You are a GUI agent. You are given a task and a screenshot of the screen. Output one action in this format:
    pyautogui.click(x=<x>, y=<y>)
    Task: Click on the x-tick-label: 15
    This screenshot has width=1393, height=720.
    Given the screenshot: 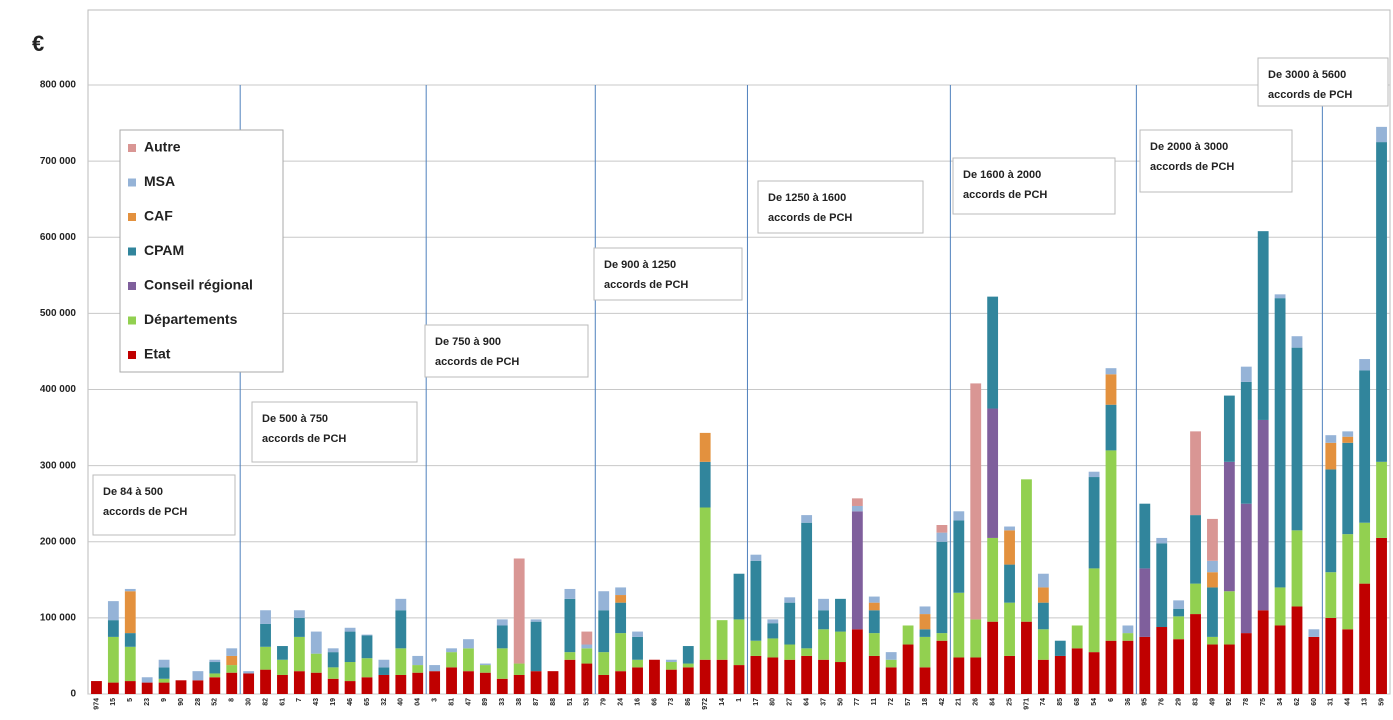 What is the action you would take?
    pyautogui.click(x=113, y=702)
    